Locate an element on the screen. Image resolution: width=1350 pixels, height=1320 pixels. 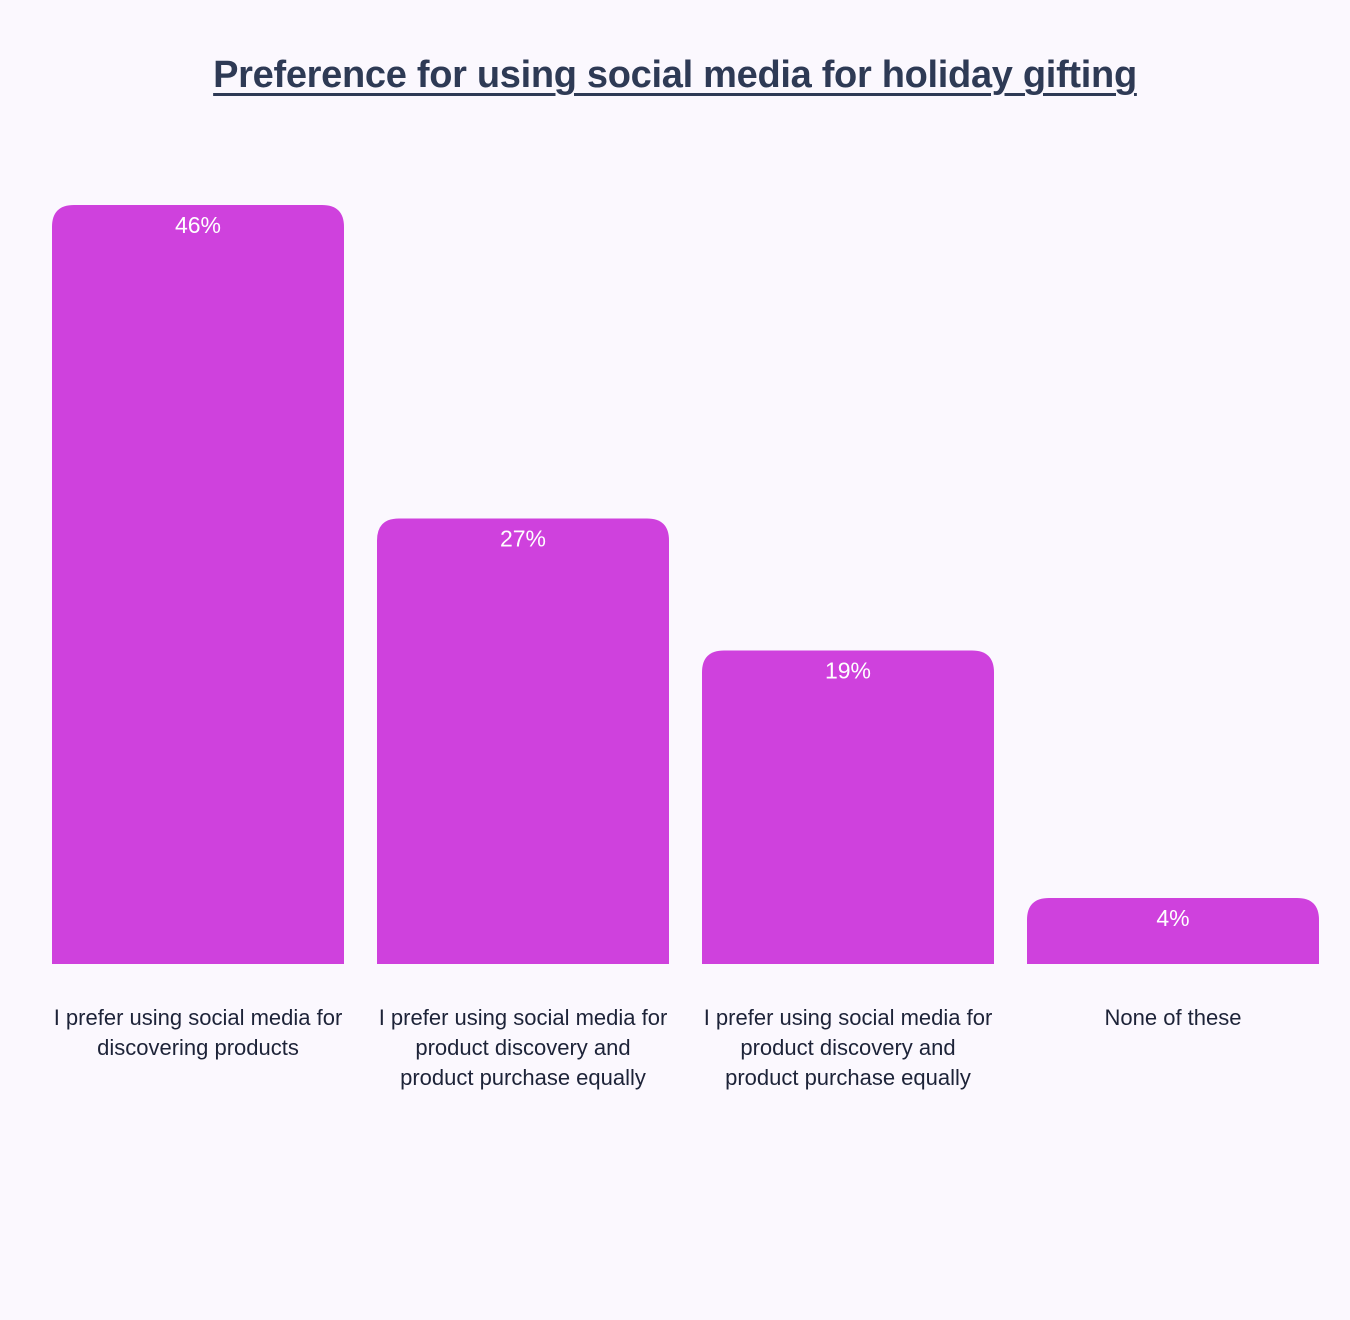
value-label-4: 4% is located at coordinates (1172, 918).